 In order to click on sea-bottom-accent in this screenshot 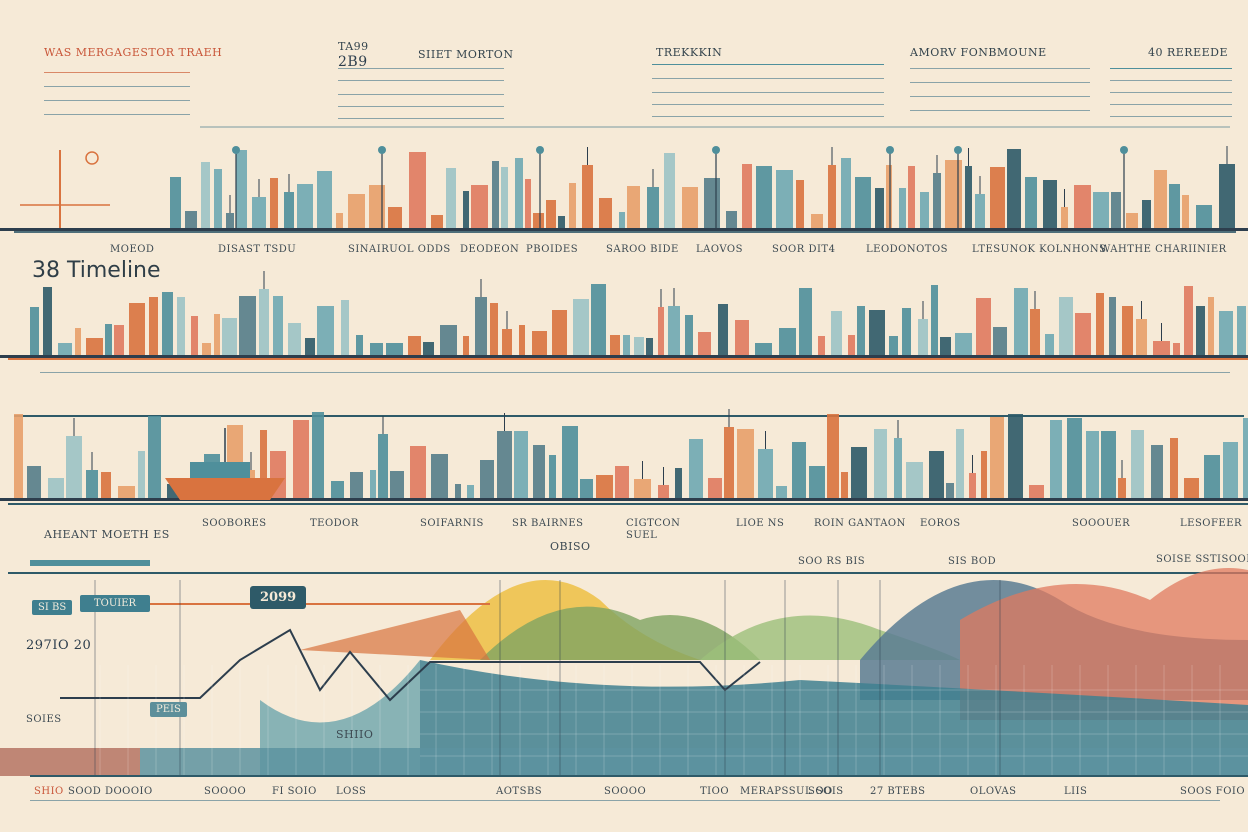, I will do `click(70, 762)`.